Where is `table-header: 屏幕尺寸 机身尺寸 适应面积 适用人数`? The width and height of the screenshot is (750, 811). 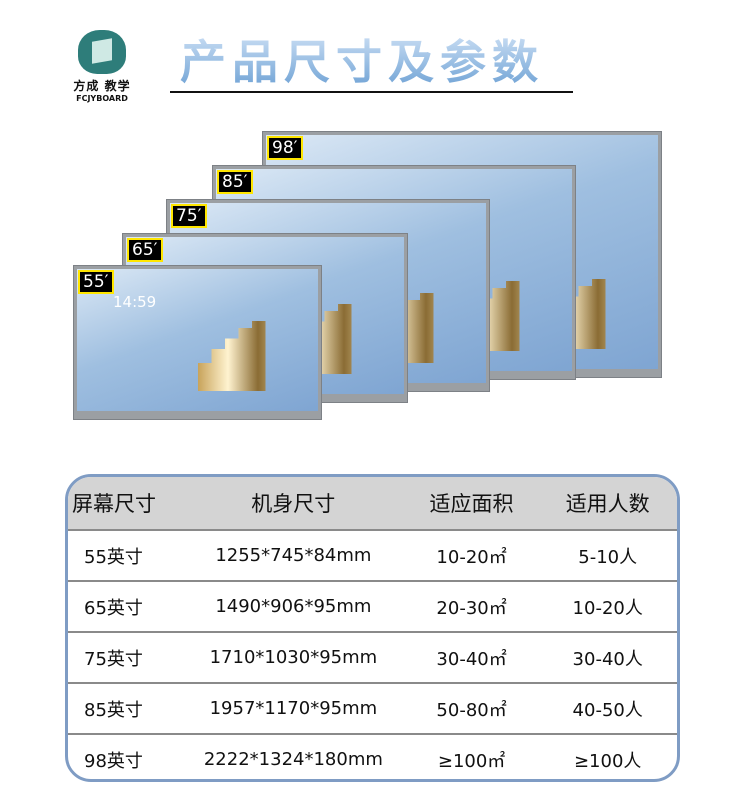 table-header: 屏幕尺寸 机身尺寸 适应面积 适用人数 is located at coordinates (372, 503).